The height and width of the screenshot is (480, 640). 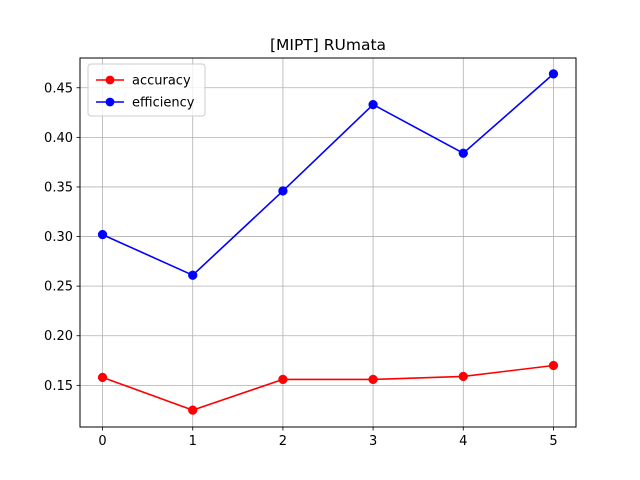 What do you see at coordinates (58, 138) in the screenshot?
I see `y-tick-label: 0.40` at bounding box center [58, 138].